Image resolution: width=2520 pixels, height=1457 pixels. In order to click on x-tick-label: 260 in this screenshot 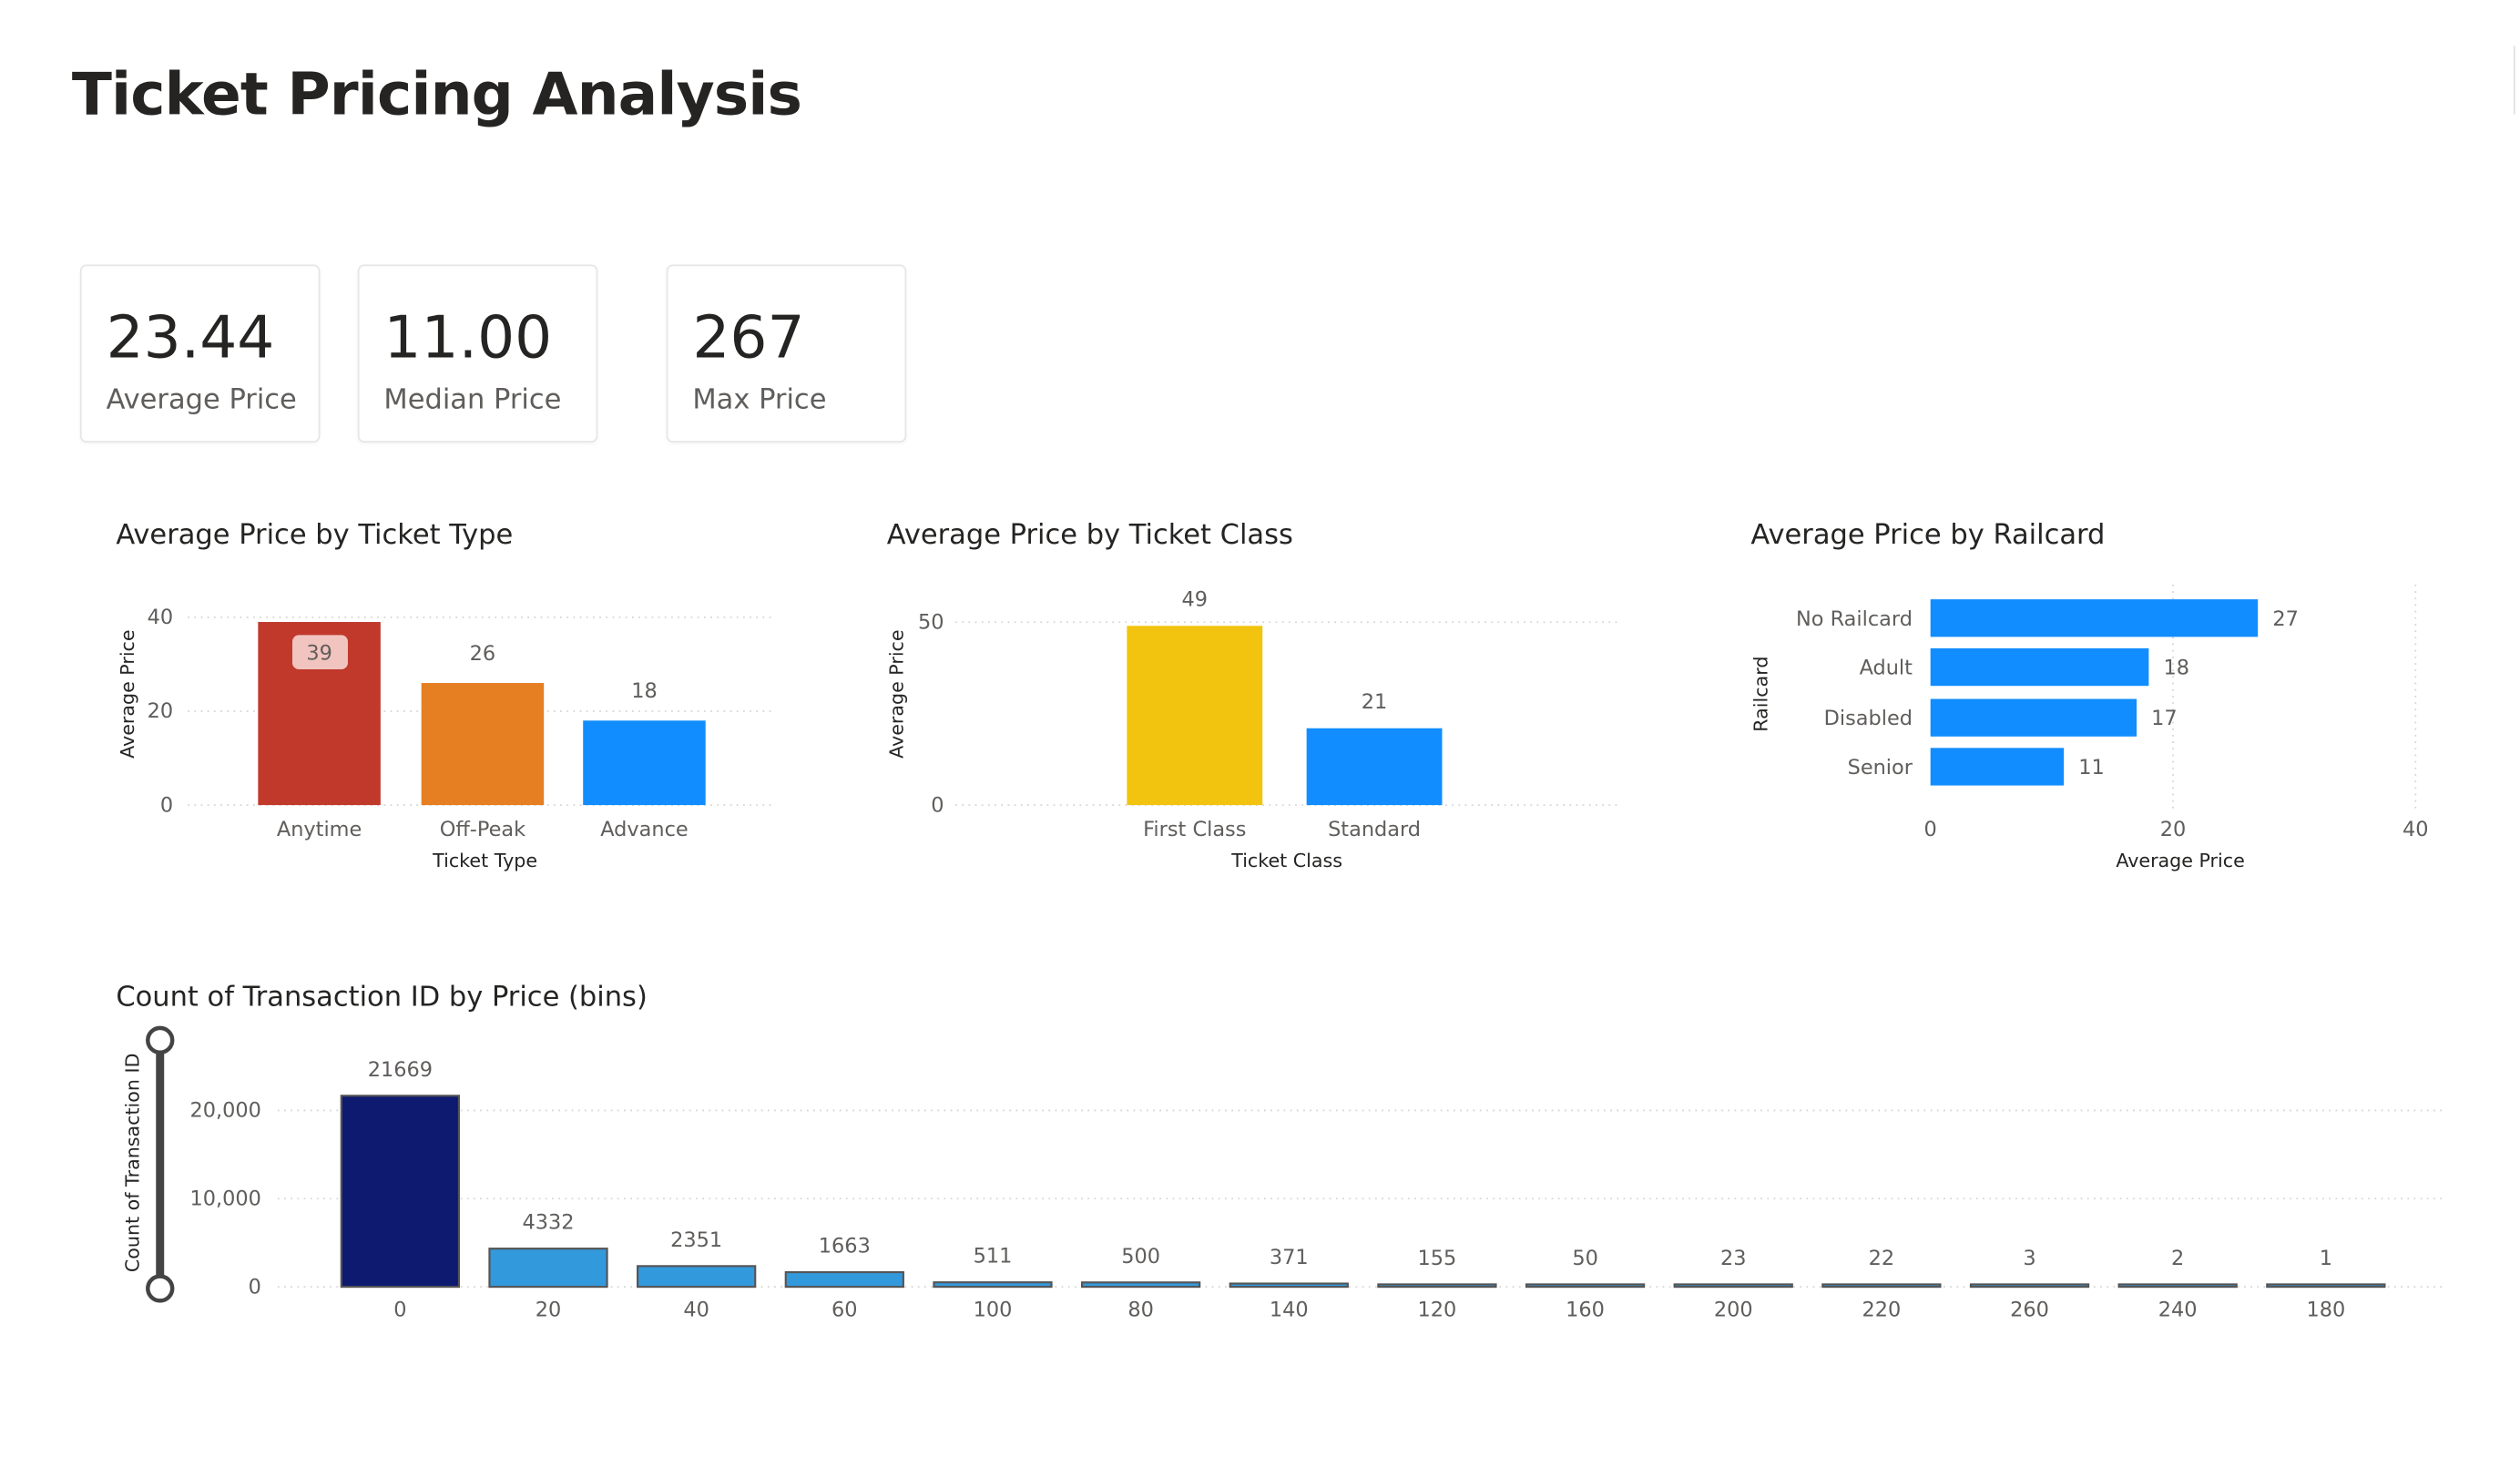, I will do `click(2029, 1310)`.